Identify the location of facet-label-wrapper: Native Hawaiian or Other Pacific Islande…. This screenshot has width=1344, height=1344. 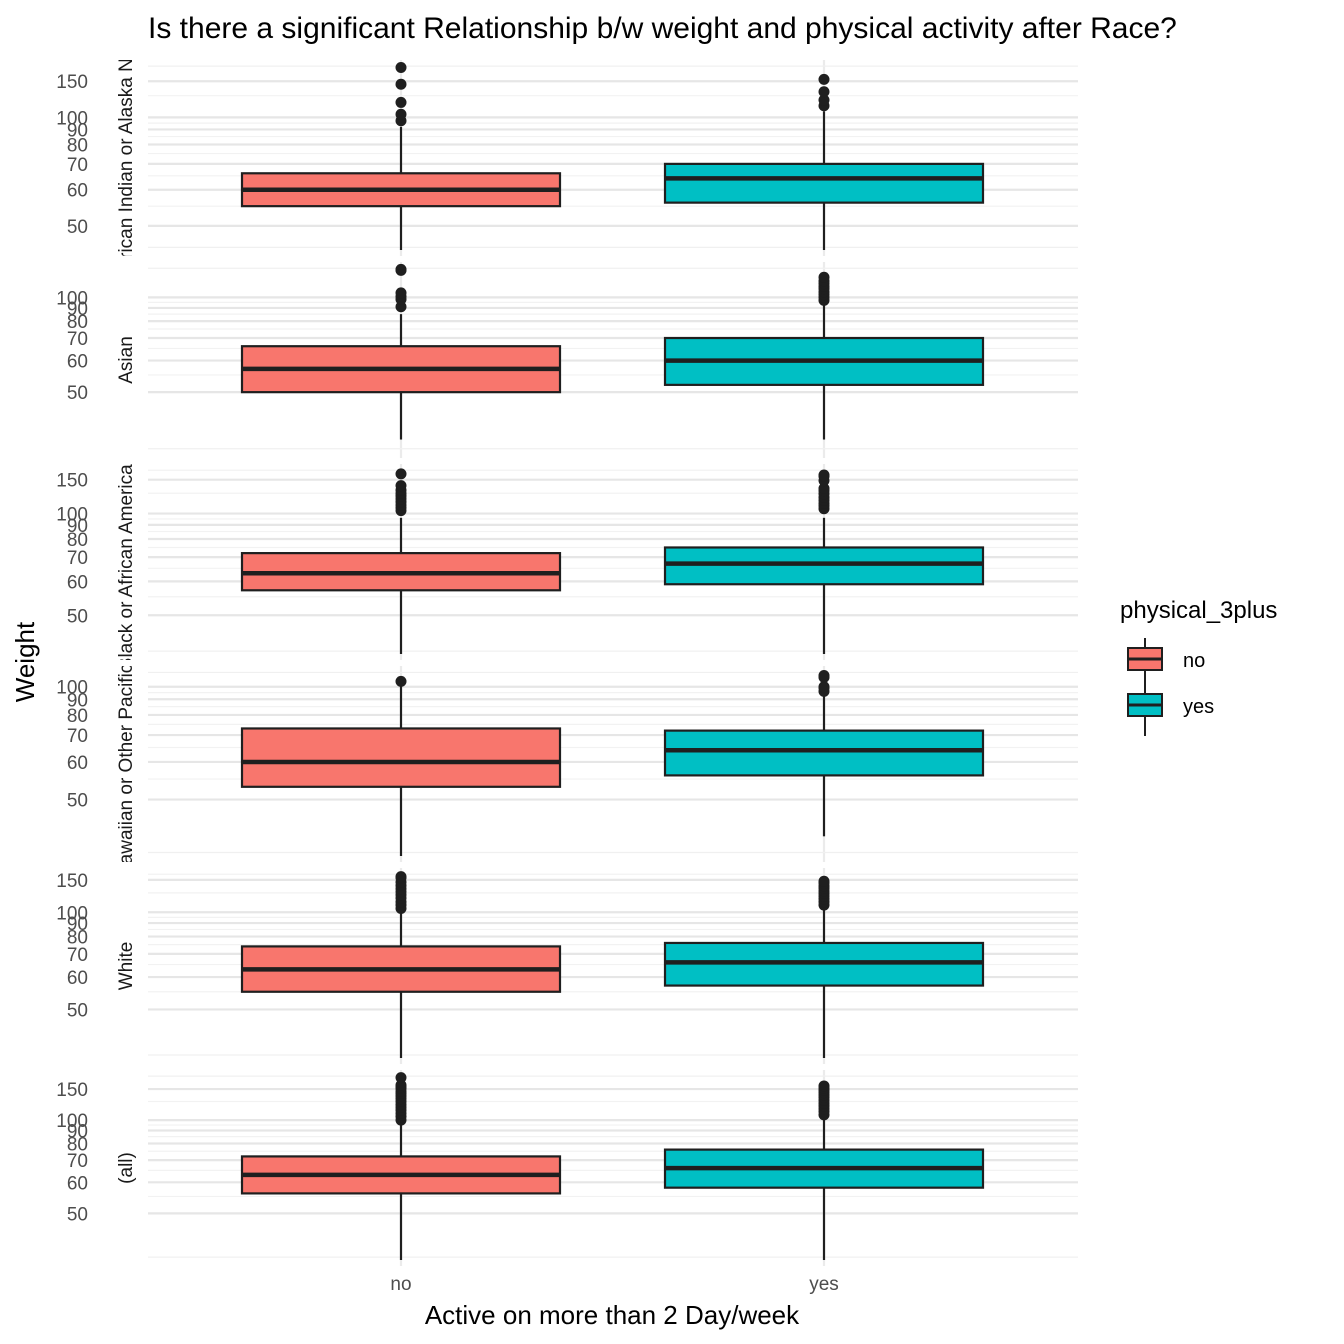
(126, 763).